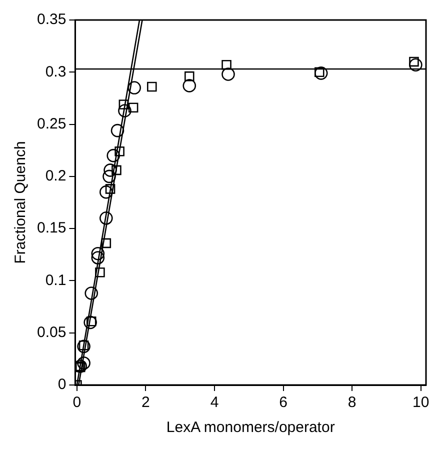  Describe the element at coordinates (51, 228) in the screenshot. I see `y-tick-label: 0.15` at that location.